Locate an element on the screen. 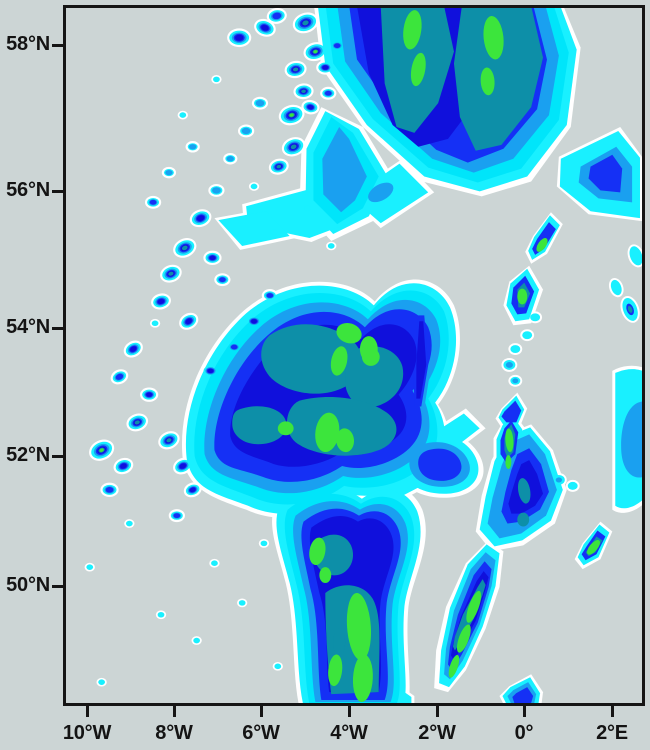  nw-cell-13-l4 is located at coordinates (337, 46).